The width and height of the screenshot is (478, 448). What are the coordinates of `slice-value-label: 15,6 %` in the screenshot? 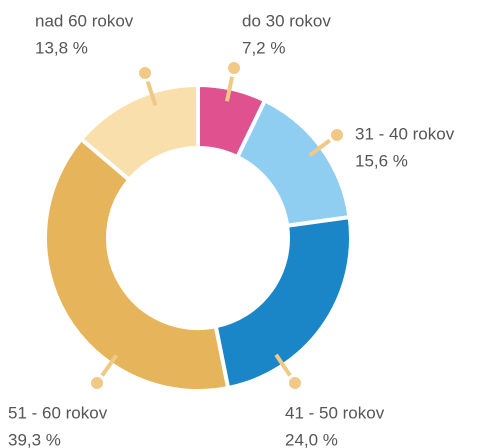 It's located at (381, 160).